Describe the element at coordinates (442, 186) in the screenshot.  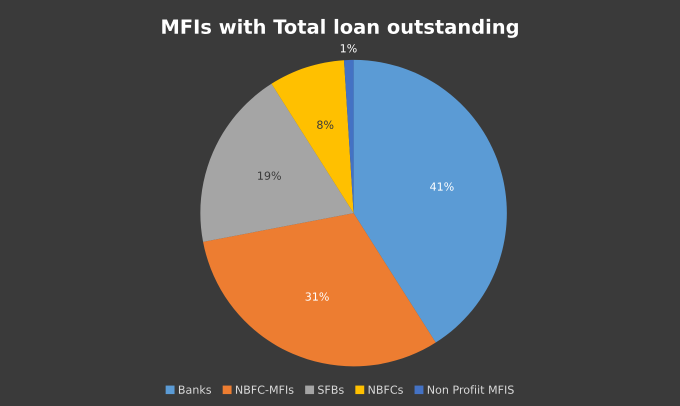
I see `data-label: 41%` at that location.